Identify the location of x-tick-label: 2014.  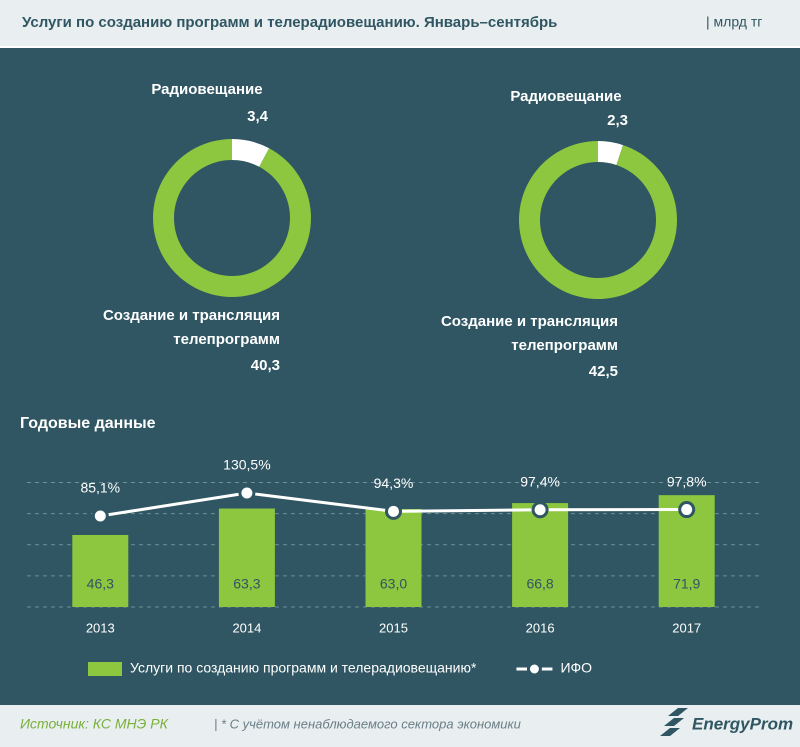
(246, 627).